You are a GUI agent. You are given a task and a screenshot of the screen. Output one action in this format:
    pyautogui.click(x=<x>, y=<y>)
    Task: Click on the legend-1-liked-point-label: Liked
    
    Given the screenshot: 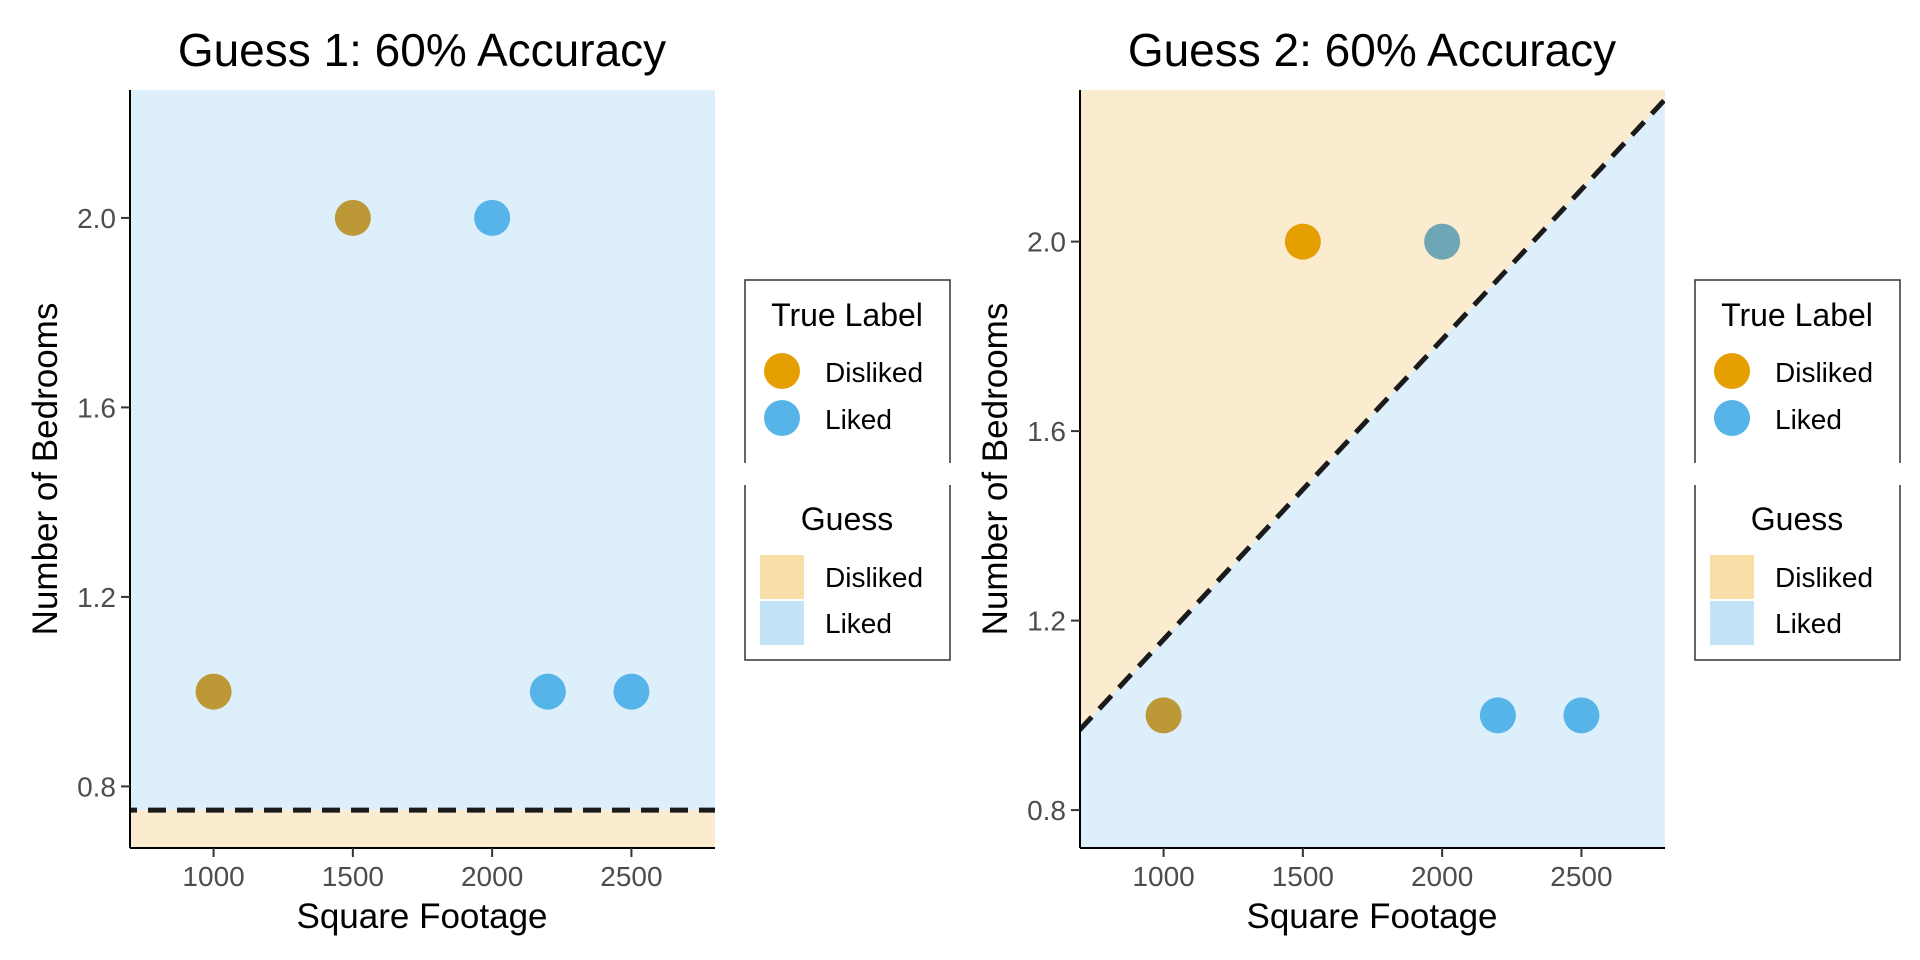 What is the action you would take?
    pyautogui.click(x=858, y=419)
    